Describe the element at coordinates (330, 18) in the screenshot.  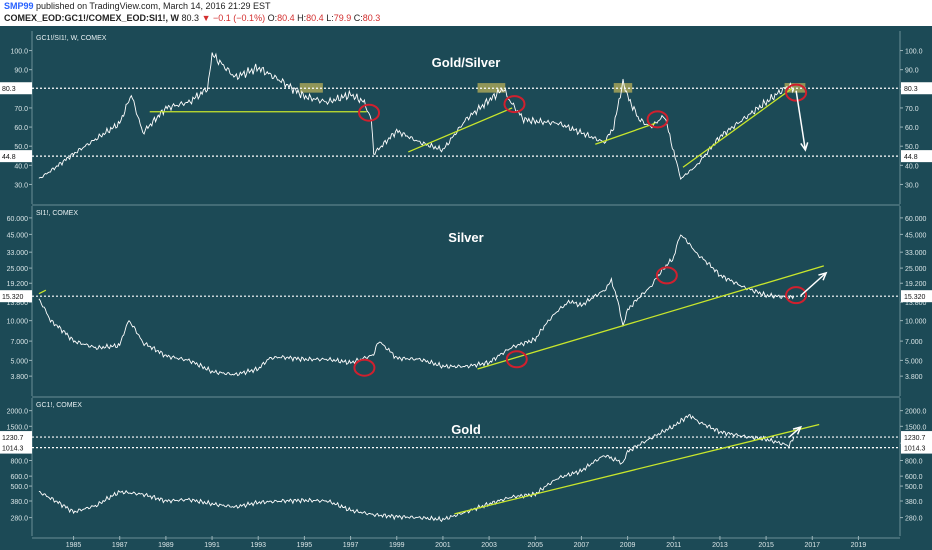
I see `ohlc-low-label: L:` at that location.